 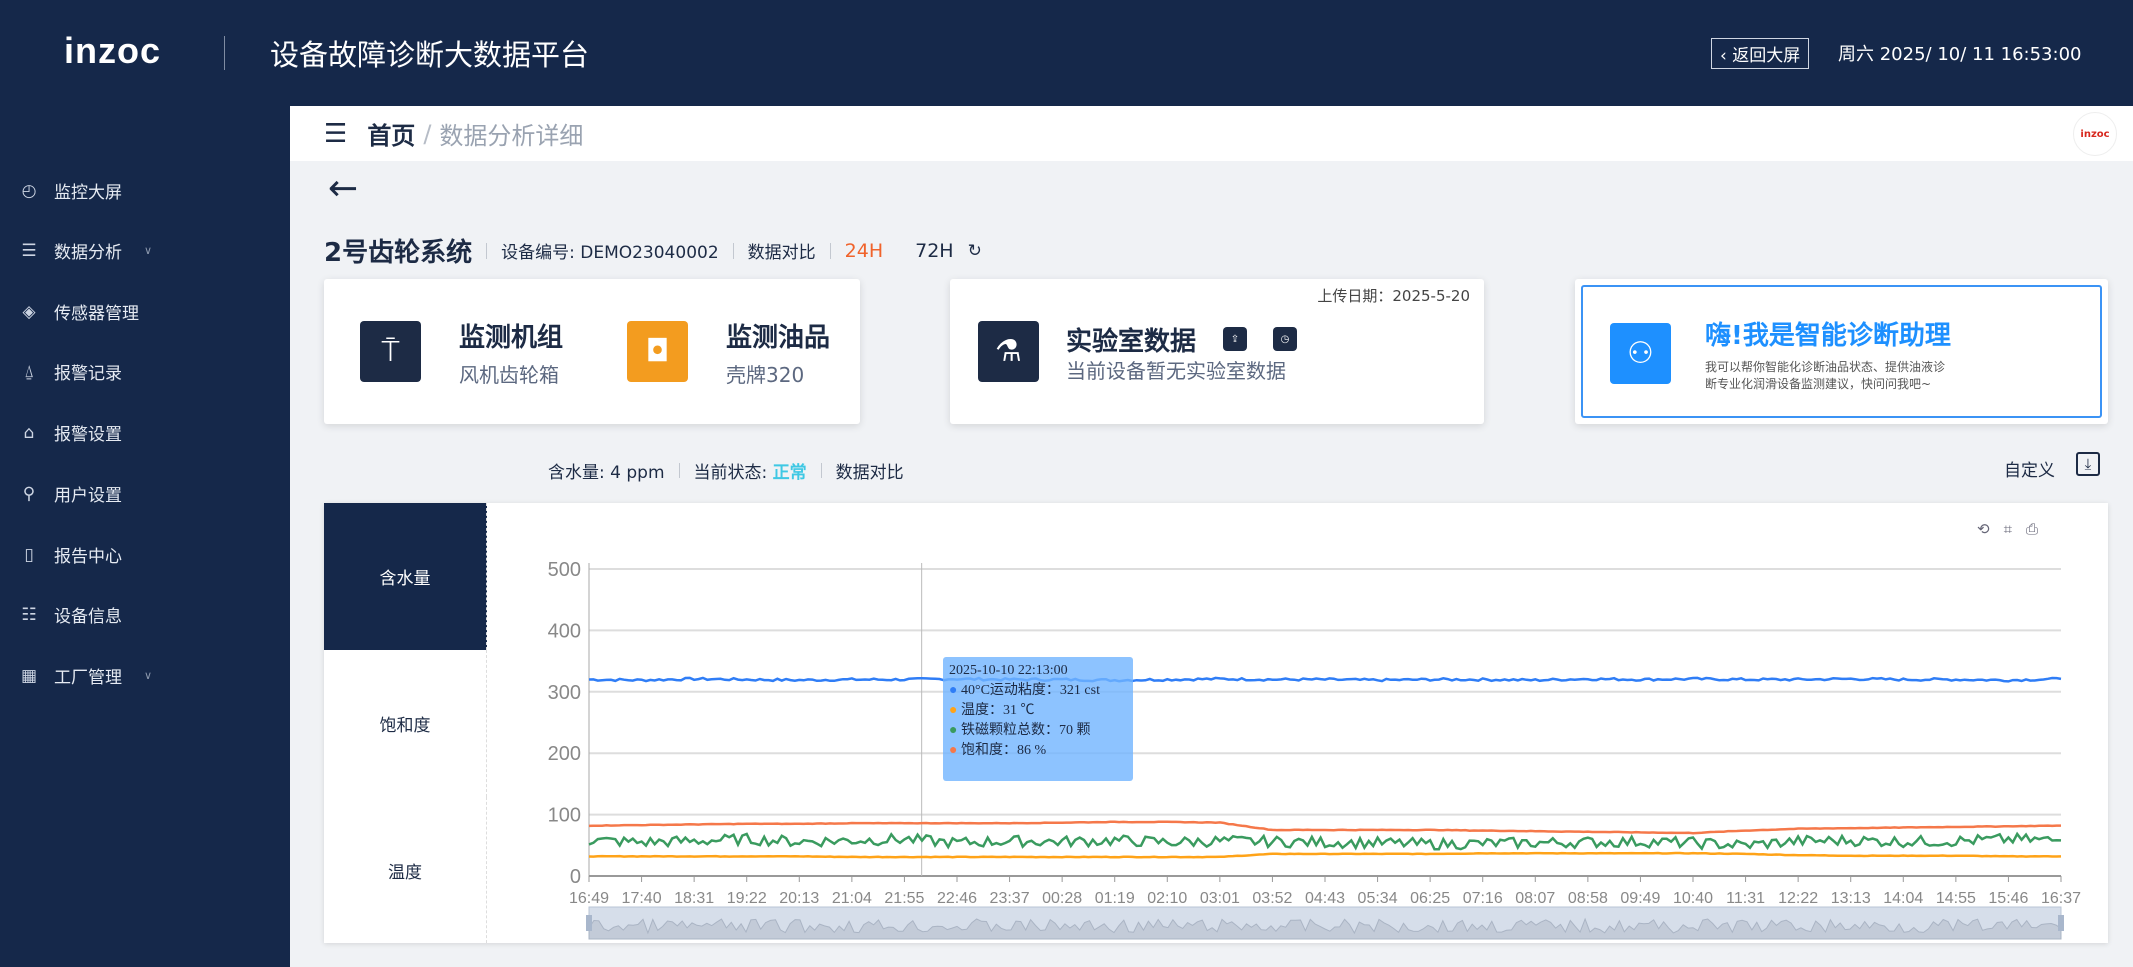 I want to click on sidebar-item-analysis: ☰ 数据分析 ∨, so click(x=85, y=251).